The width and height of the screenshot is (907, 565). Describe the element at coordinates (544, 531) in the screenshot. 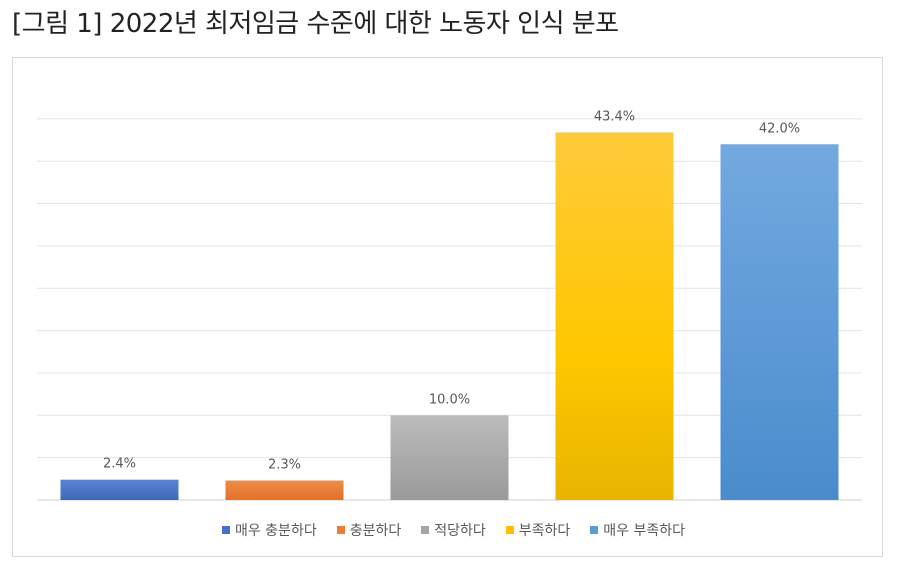

I see `legend-label: 부족하다` at that location.